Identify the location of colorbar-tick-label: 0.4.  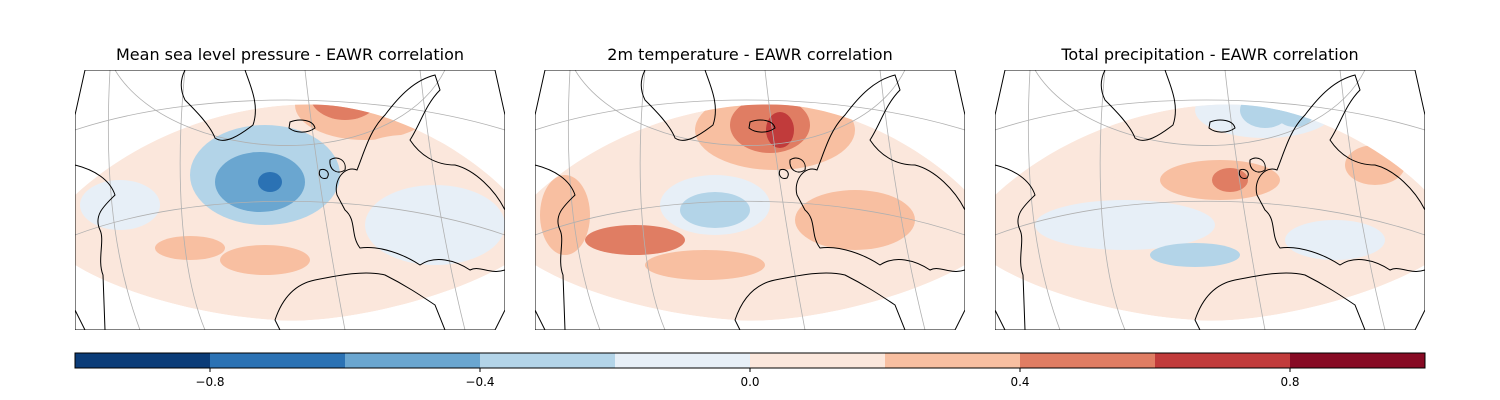
(1019, 382).